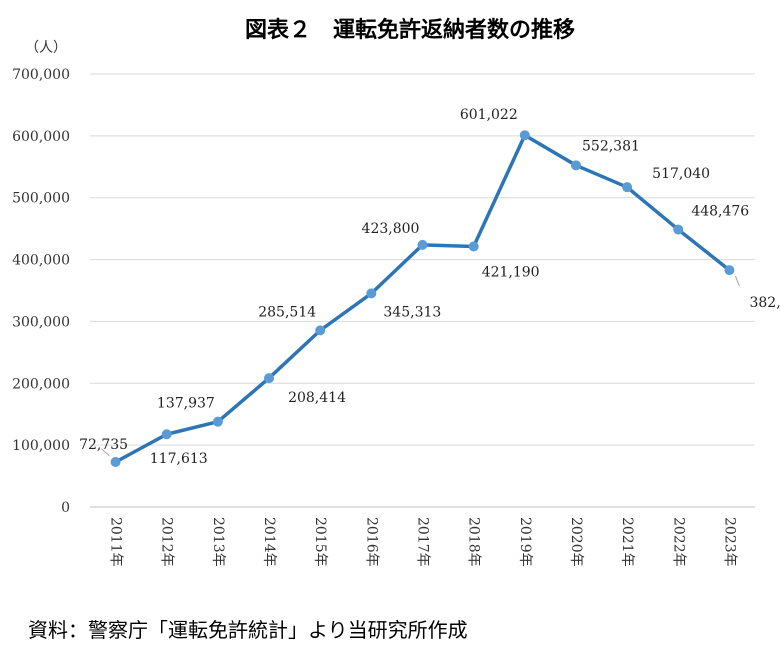 This screenshot has width=780, height=651. Describe the element at coordinates (764, 303) in the screenshot. I see `data-label: 382,957` at that location.